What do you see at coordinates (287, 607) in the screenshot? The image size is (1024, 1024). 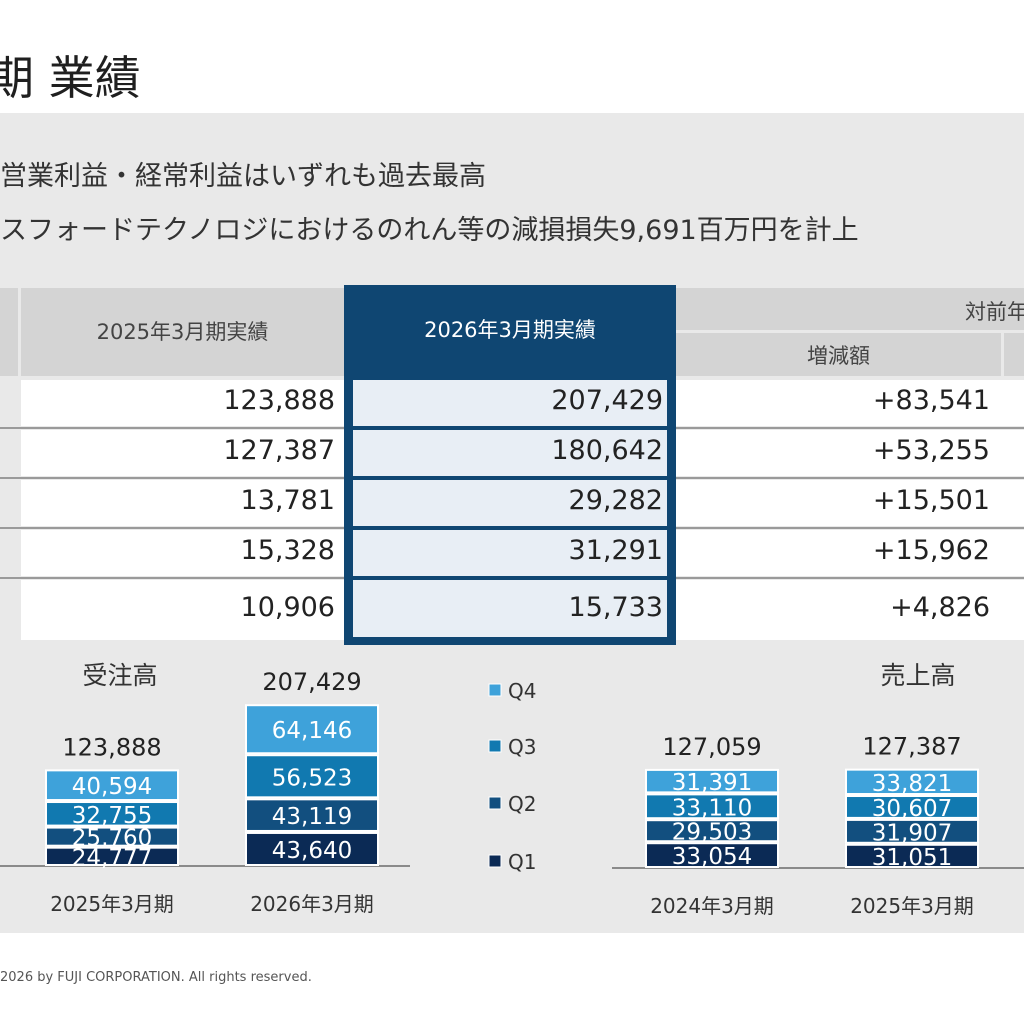 I see `cell-prev: 10,906` at bounding box center [287, 607].